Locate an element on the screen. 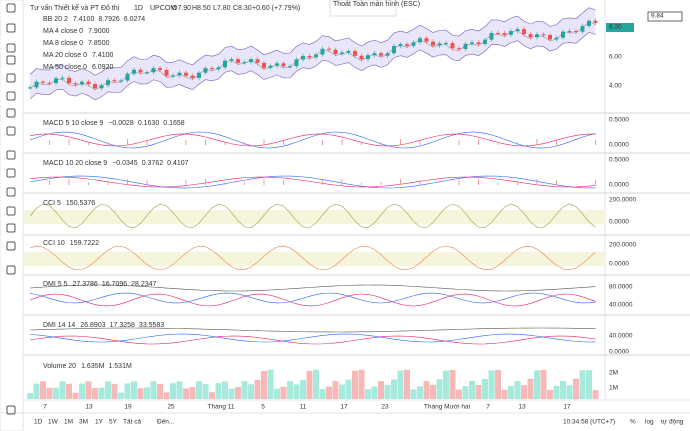 The width and height of the screenshot is (690, 431). legend-value: 159.7222 is located at coordinates (84, 243).